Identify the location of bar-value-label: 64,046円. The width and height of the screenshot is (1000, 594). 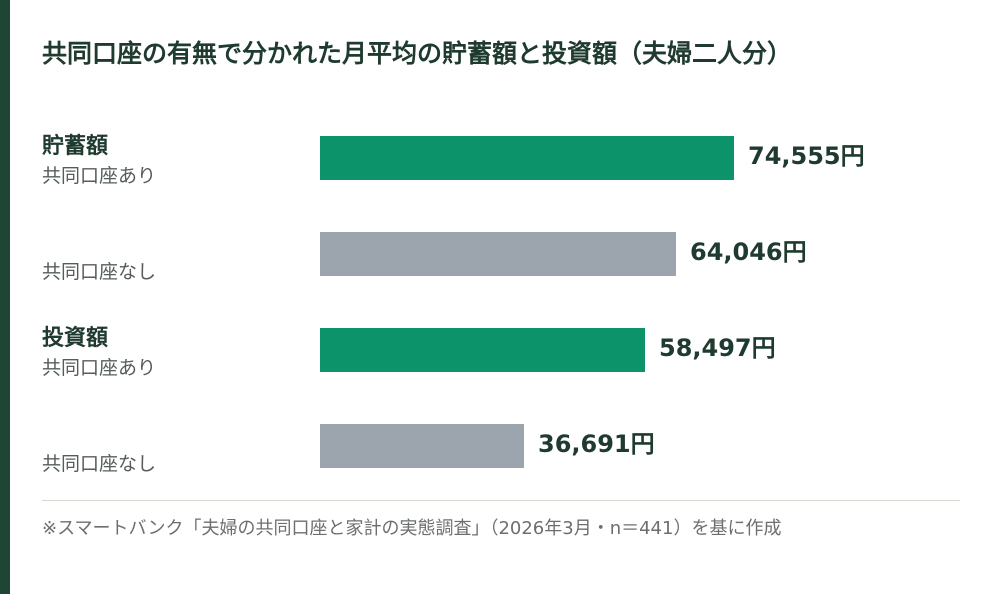
(748, 252).